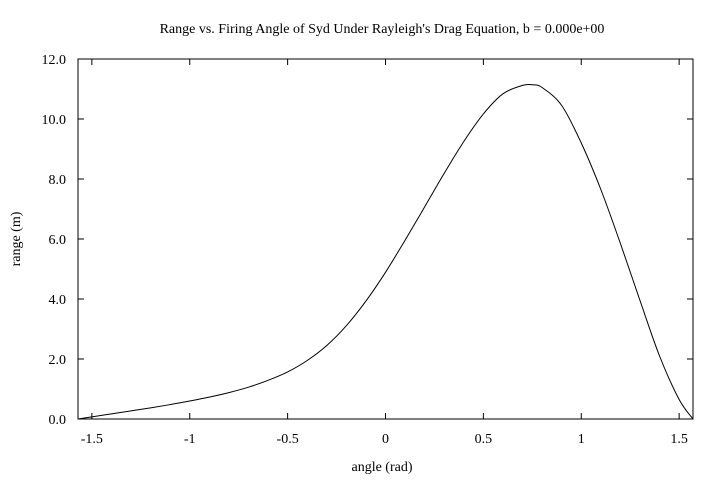 The image size is (720, 480). Describe the element at coordinates (58, 180) in the screenshot. I see `y-tick-label: 8.0` at that location.